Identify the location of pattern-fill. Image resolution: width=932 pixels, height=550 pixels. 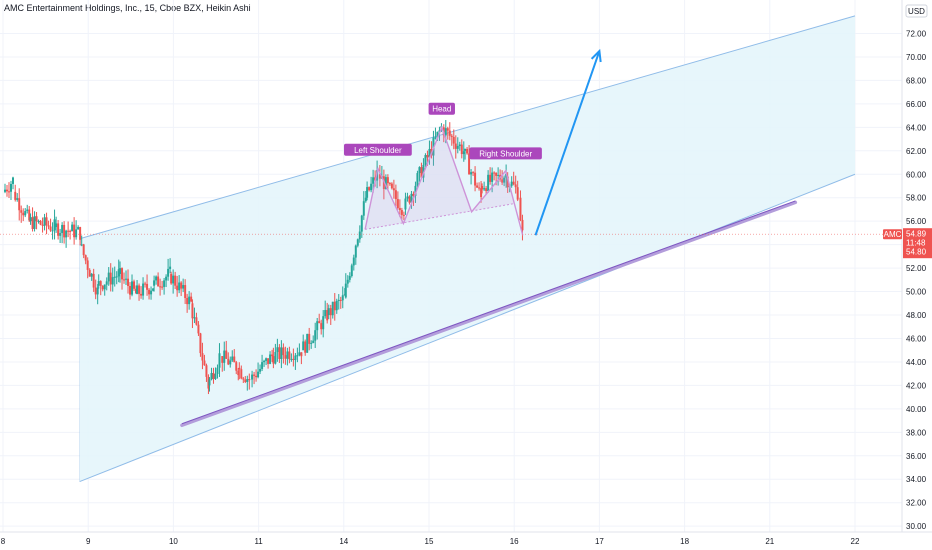
(440, 178).